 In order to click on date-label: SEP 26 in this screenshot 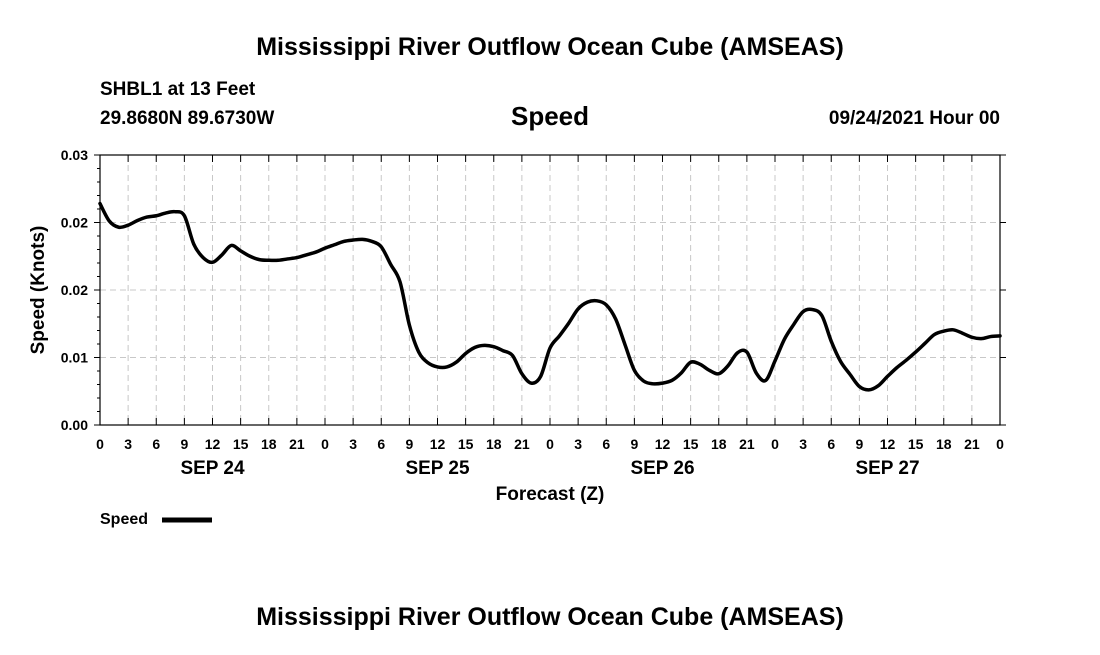, I will do `click(662, 468)`.